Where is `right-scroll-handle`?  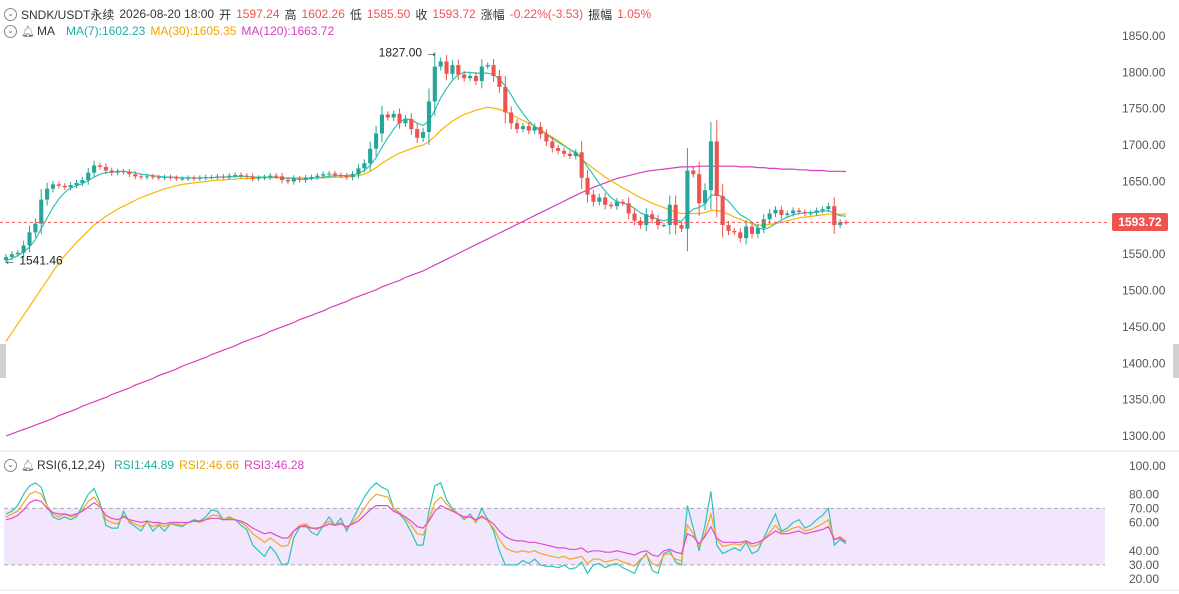
right-scroll-handle is located at coordinates (1176, 361).